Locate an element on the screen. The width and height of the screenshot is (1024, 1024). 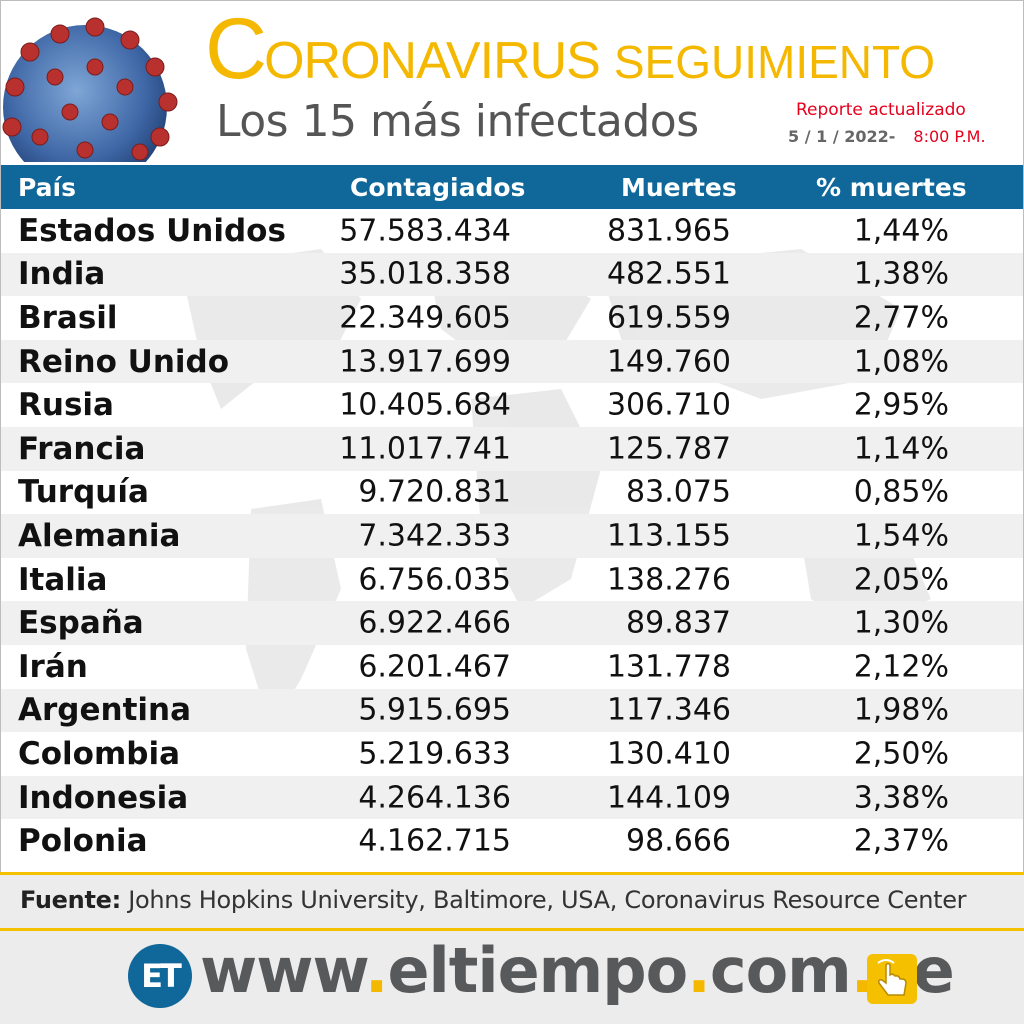
cell-cases: 6.756.035 is located at coordinates (434, 580).